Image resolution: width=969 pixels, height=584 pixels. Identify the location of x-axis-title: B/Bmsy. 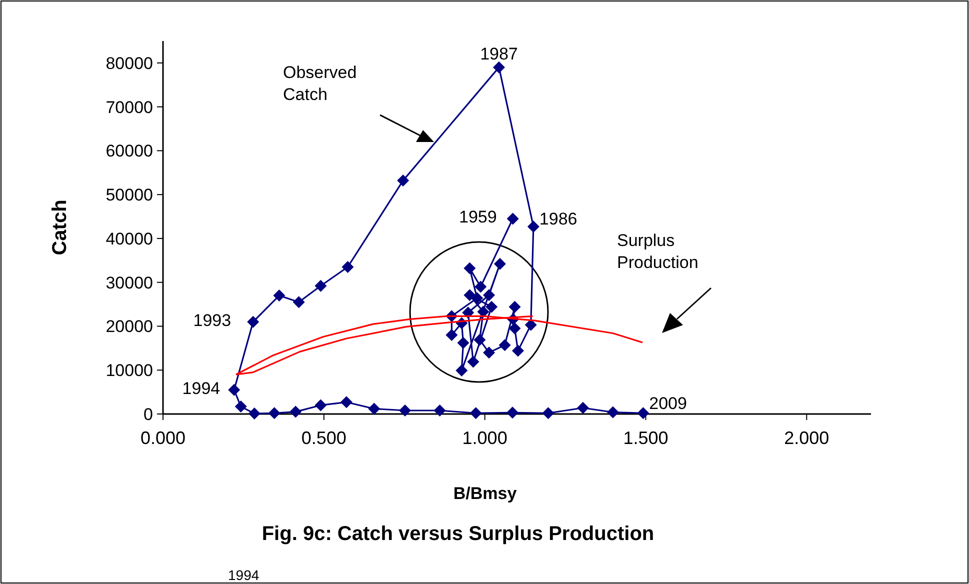
(485, 493).